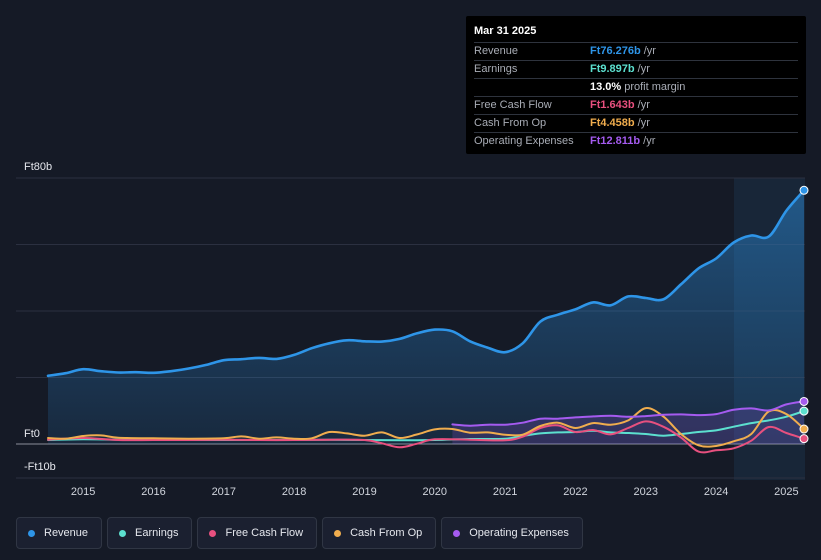  What do you see at coordinates (575, 492) in the screenshot?
I see `x-tick-label: 2022` at bounding box center [575, 492].